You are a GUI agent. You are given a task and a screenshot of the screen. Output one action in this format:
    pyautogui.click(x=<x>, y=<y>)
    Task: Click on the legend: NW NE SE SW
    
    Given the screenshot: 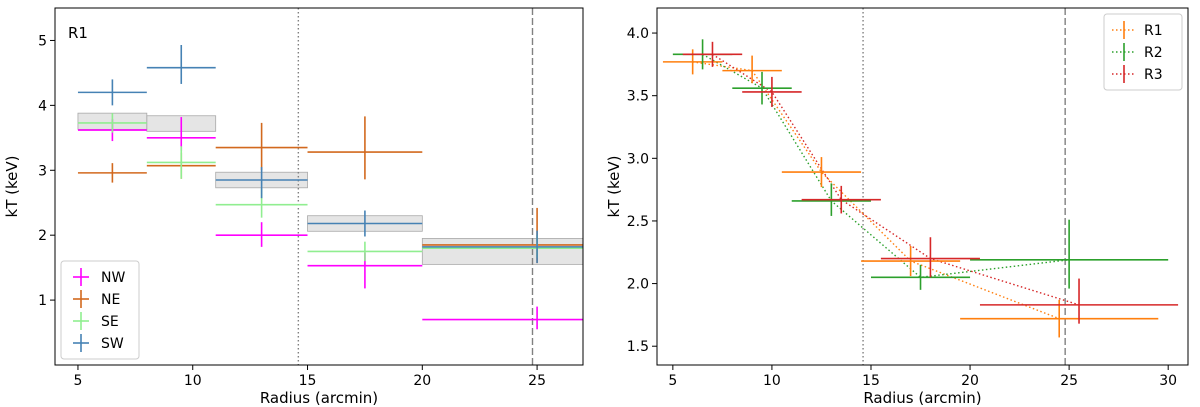 What is the action you would take?
    pyautogui.click(x=100, y=310)
    